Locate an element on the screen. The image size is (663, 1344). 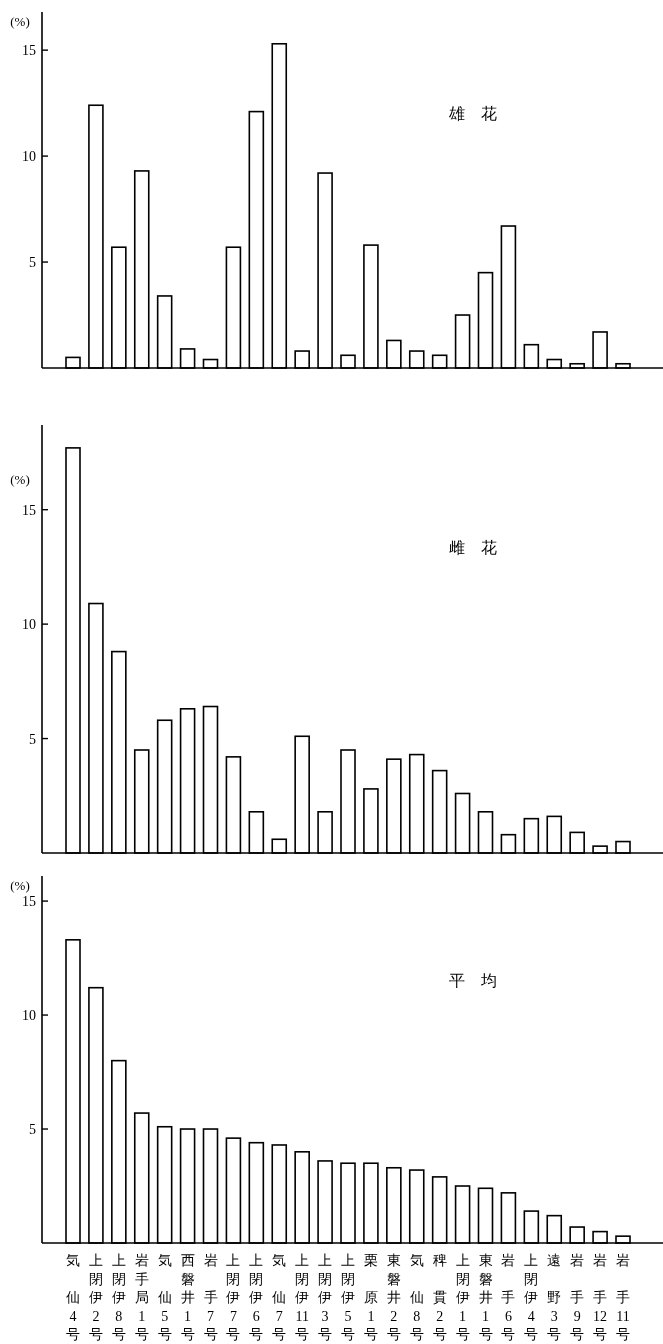
annotation: 雄 花 is located at coordinates (472, 113).